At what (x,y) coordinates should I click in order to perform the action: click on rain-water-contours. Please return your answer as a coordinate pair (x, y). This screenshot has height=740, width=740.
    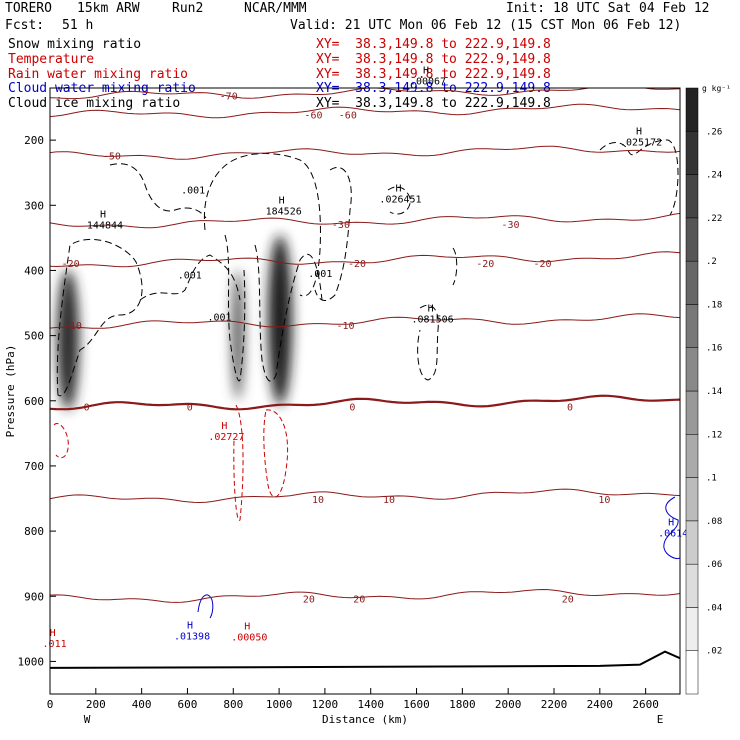
    Looking at the image, I should click on (171, 462).